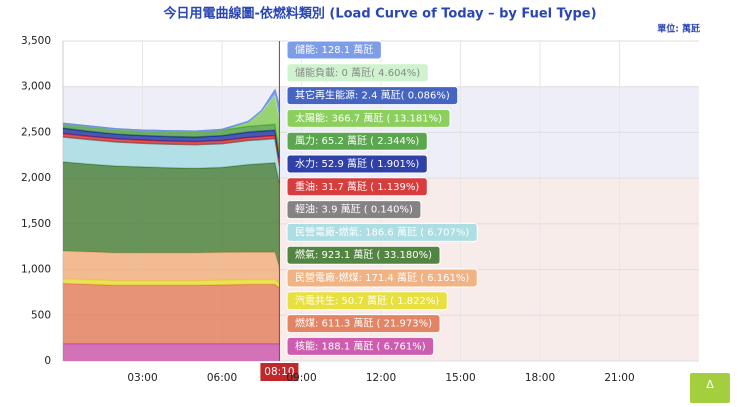 The width and height of the screenshot is (750, 407). I want to click on y-tick-label: 3,500, so click(36, 41).